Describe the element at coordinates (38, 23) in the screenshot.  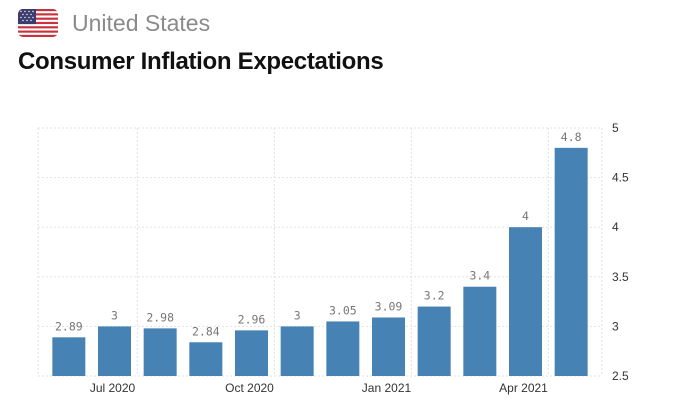
I see `us-flag-icon` at that location.